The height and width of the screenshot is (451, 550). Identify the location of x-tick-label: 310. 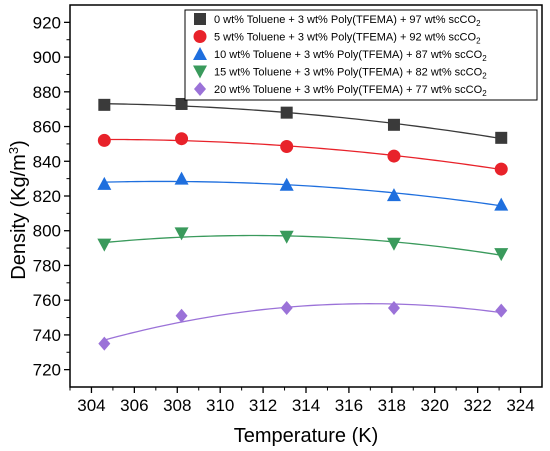
(220, 405).